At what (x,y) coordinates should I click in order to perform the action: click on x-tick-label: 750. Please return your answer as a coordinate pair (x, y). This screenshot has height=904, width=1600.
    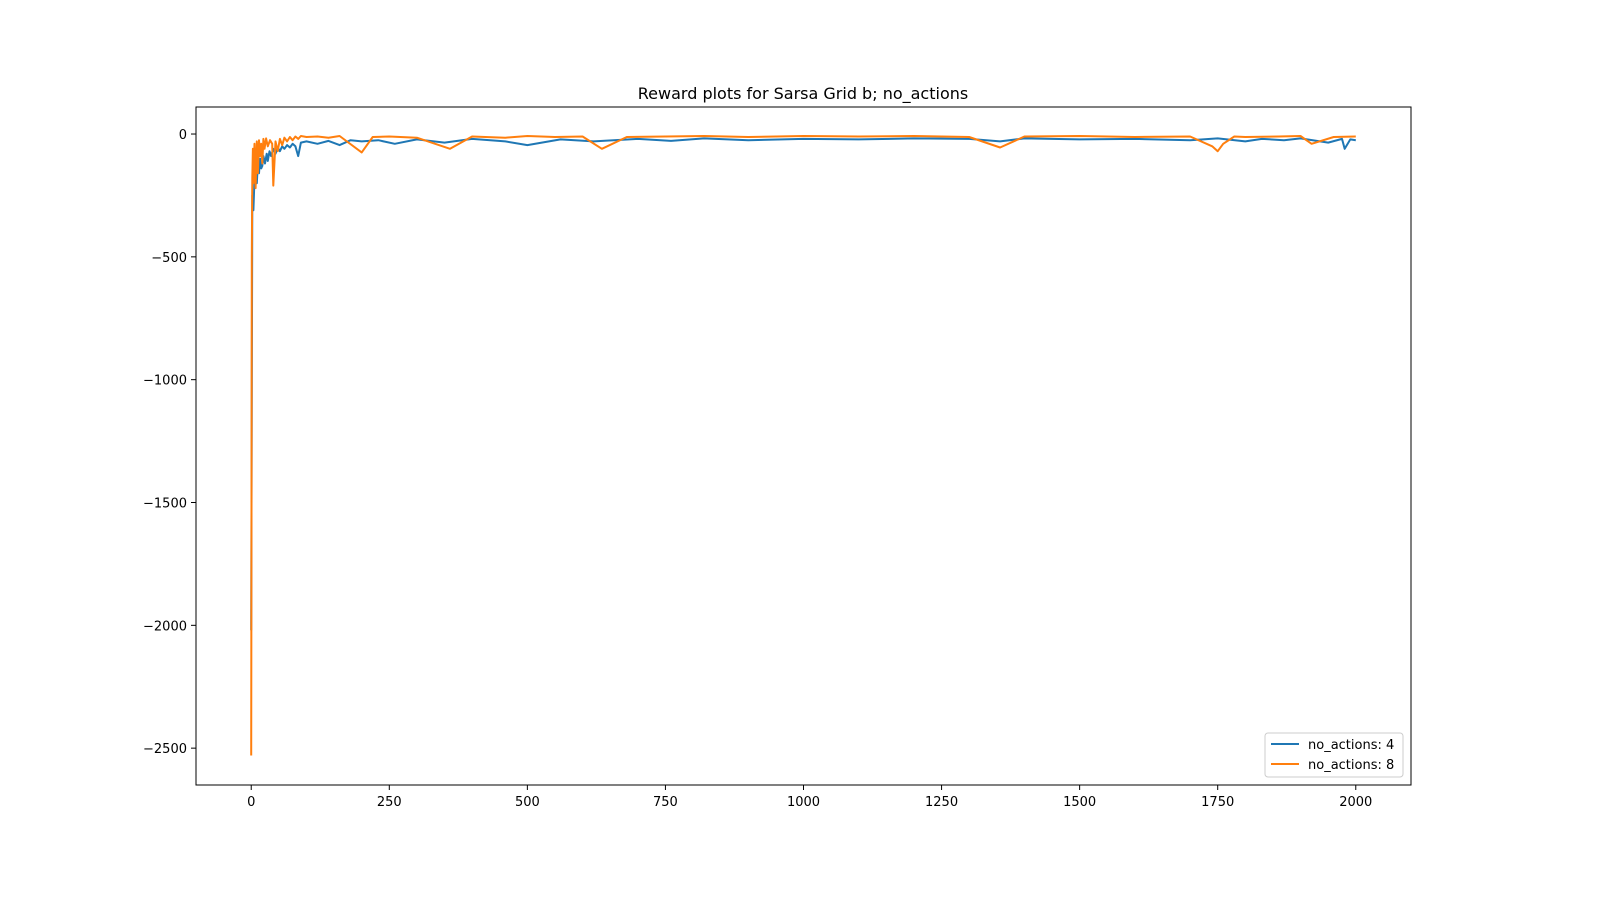
    Looking at the image, I should click on (665, 802).